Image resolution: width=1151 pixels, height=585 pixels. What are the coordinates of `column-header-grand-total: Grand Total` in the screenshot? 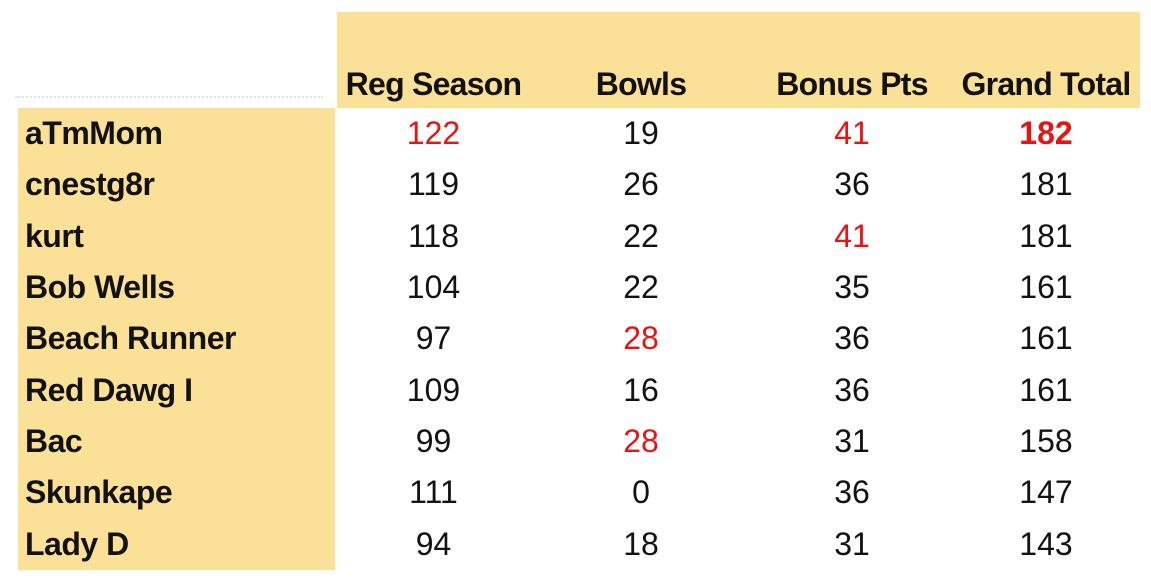 It's located at (1046, 84).